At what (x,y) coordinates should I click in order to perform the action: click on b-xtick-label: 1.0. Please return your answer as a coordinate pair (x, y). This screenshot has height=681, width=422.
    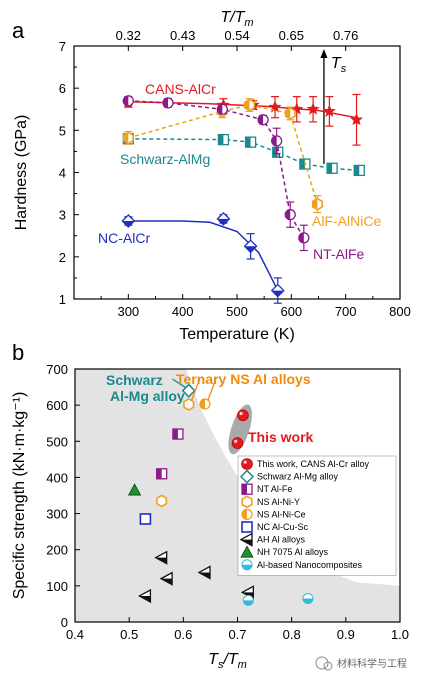
    Looking at the image, I should click on (400, 634).